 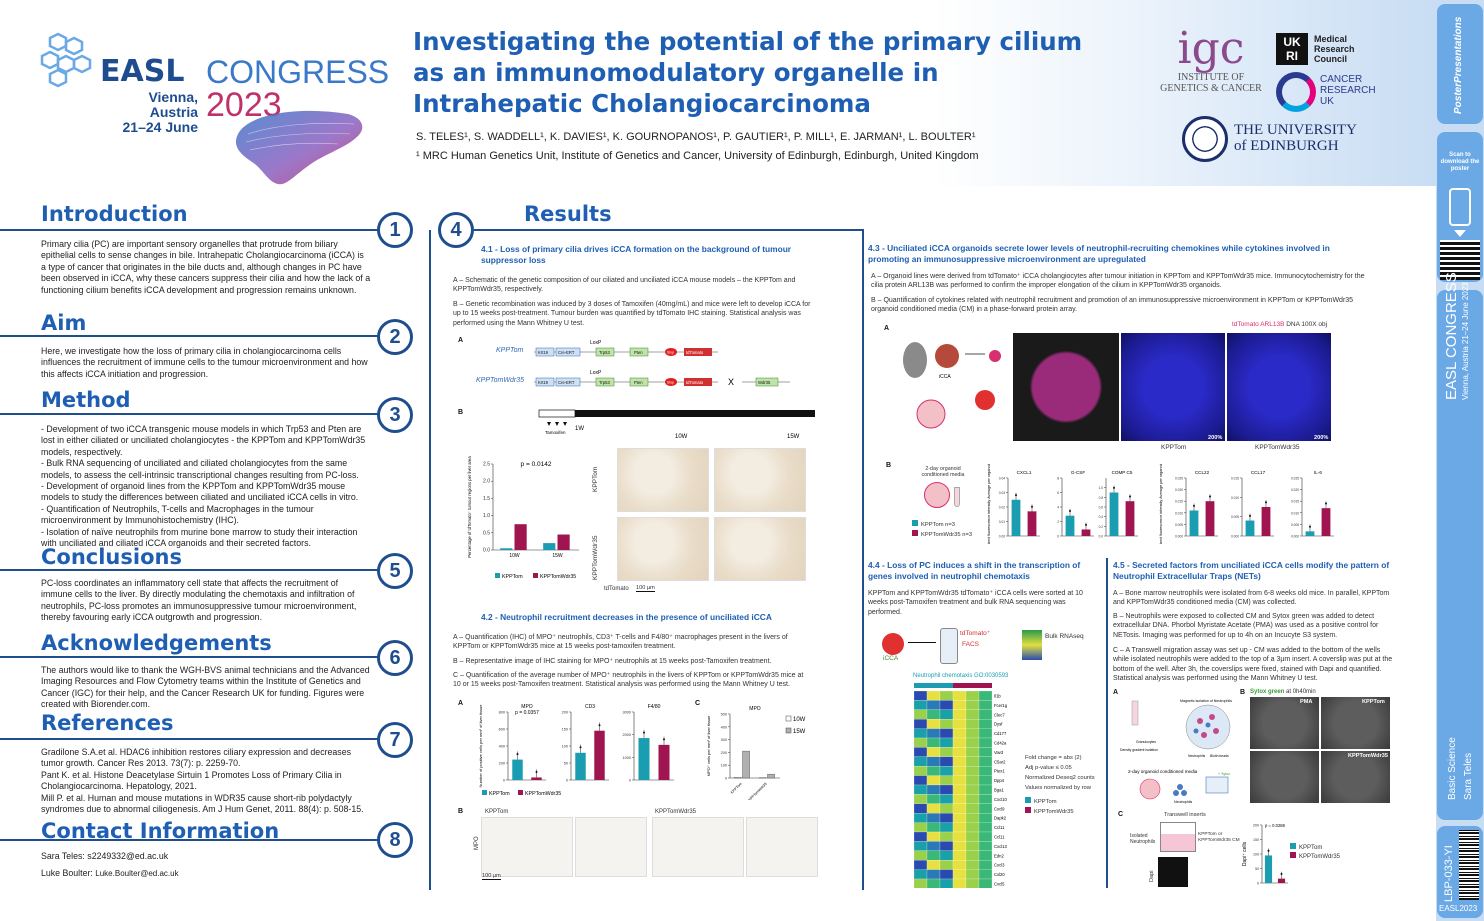 I want to click on y-tick-label: 0.010, so click(x=1235, y=498).